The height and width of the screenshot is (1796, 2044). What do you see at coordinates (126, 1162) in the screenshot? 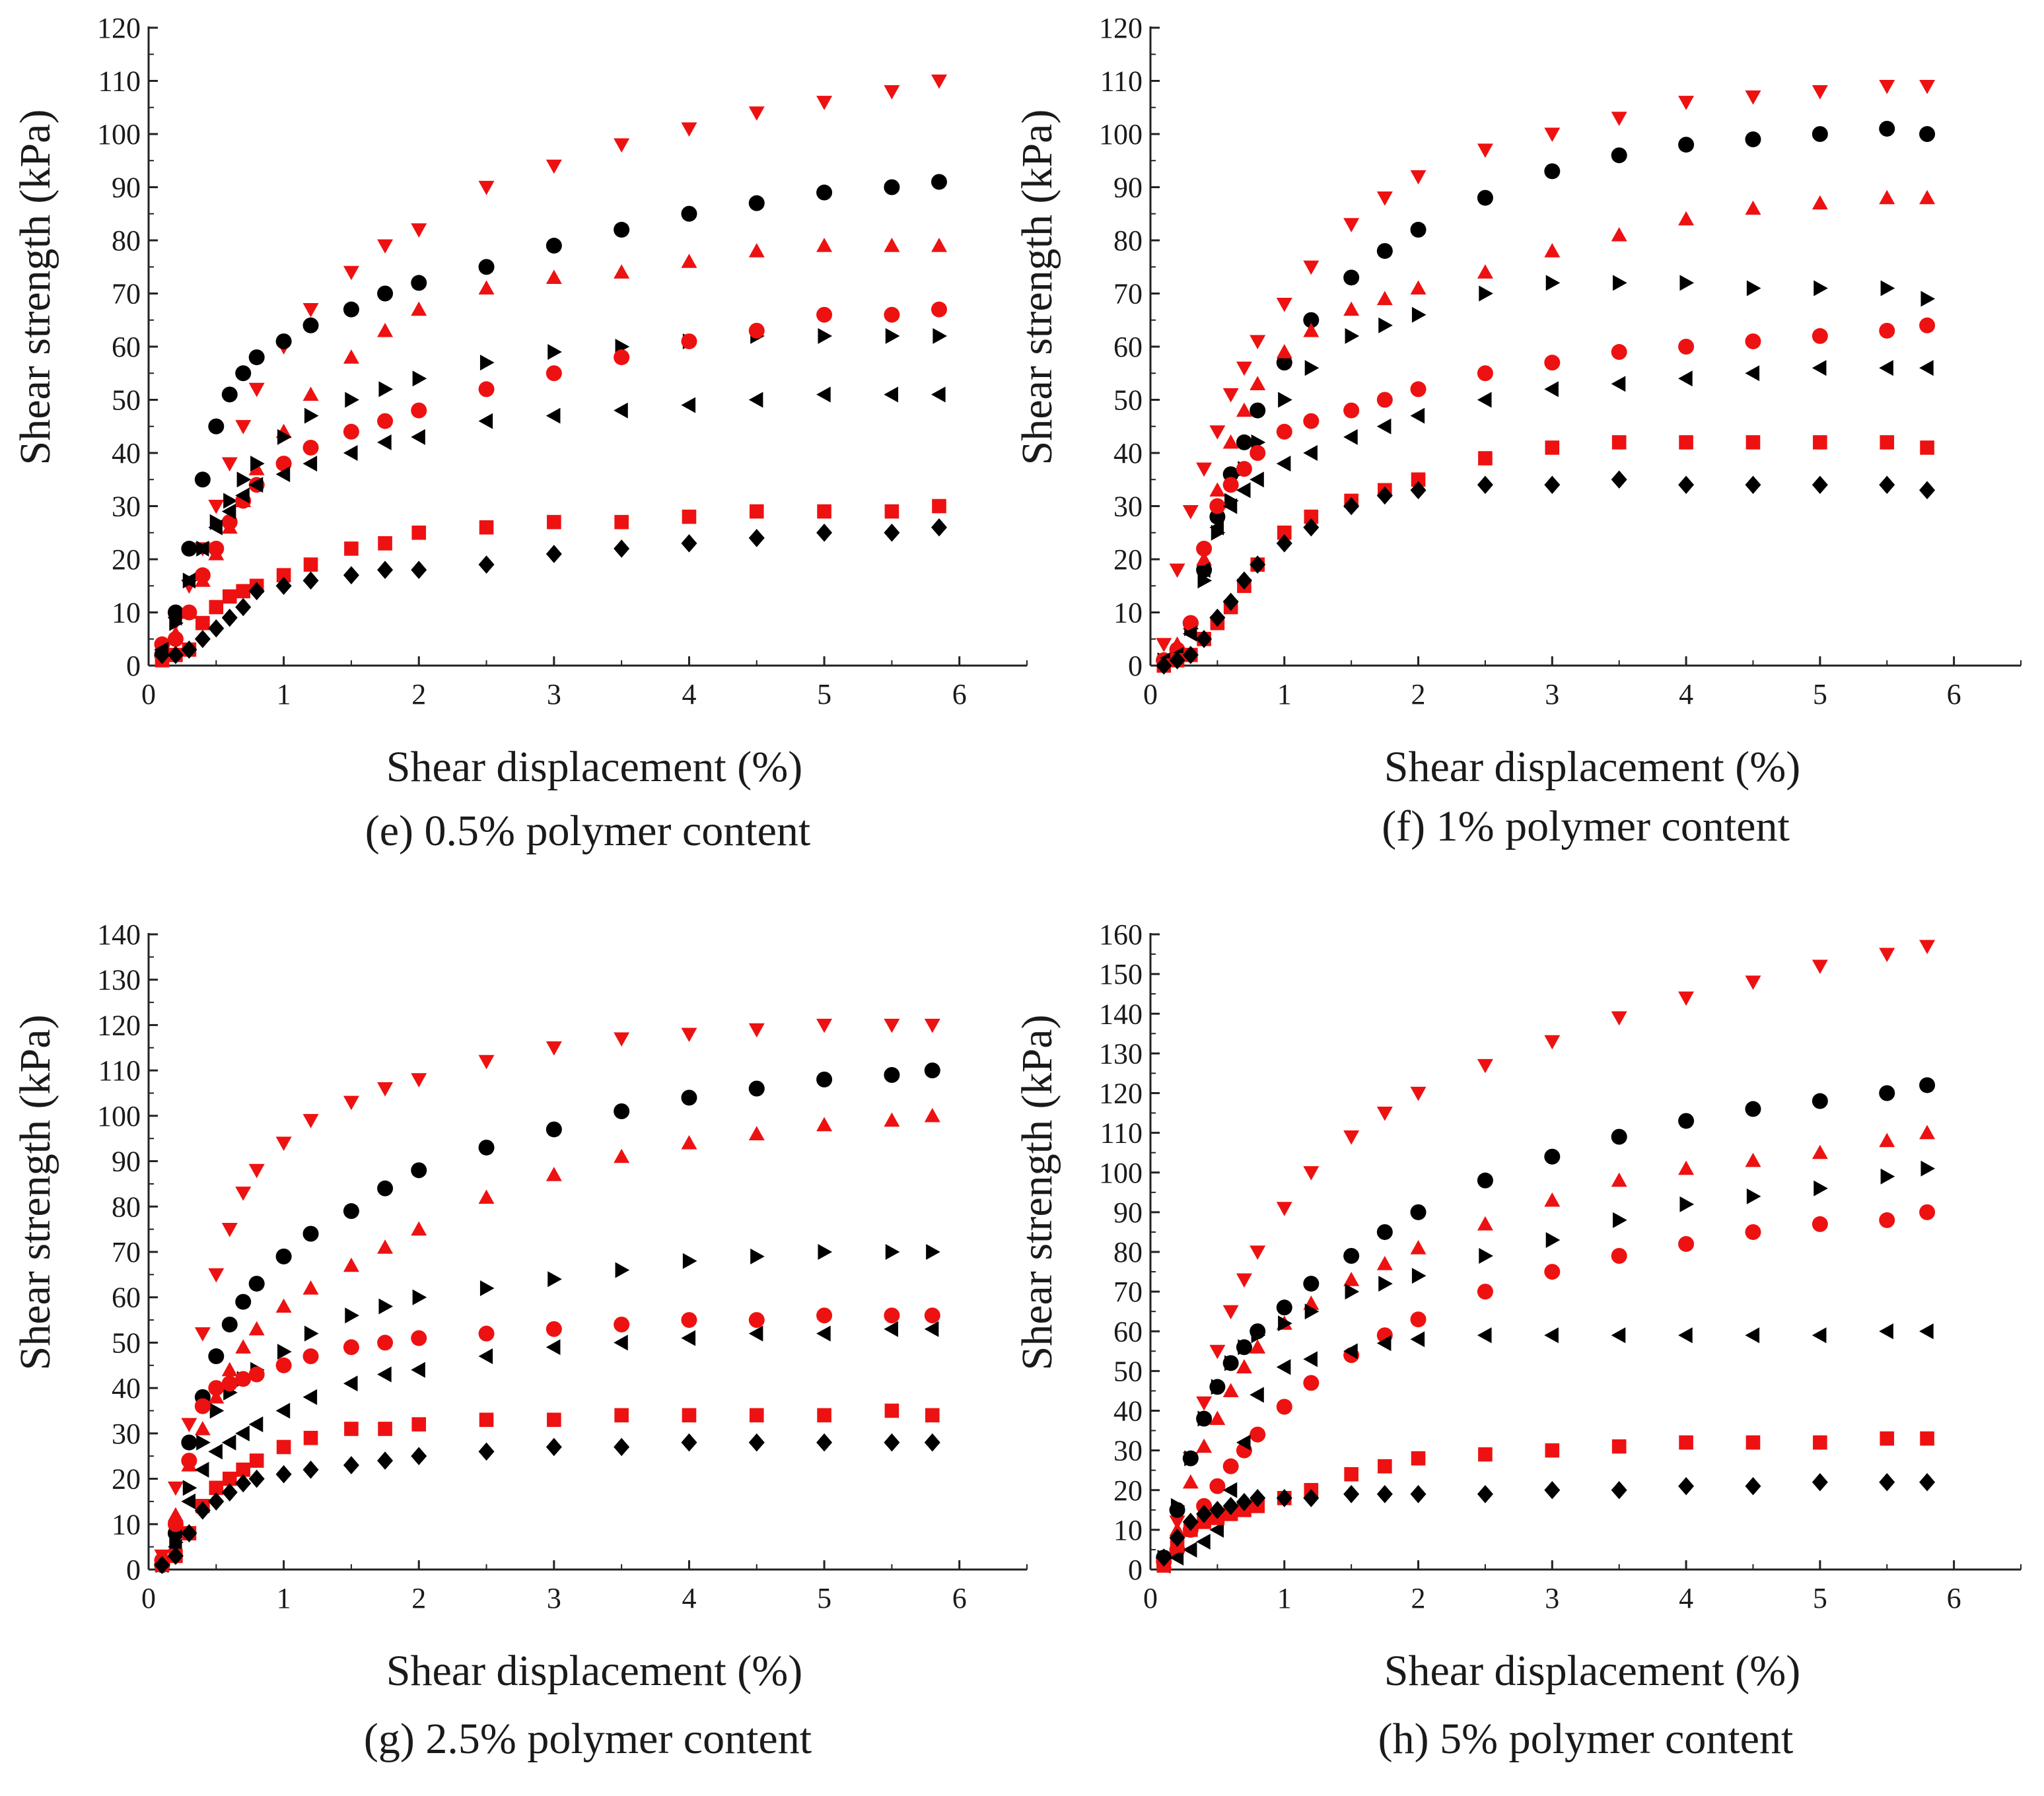
I see `y-tick-label: 90` at bounding box center [126, 1162].